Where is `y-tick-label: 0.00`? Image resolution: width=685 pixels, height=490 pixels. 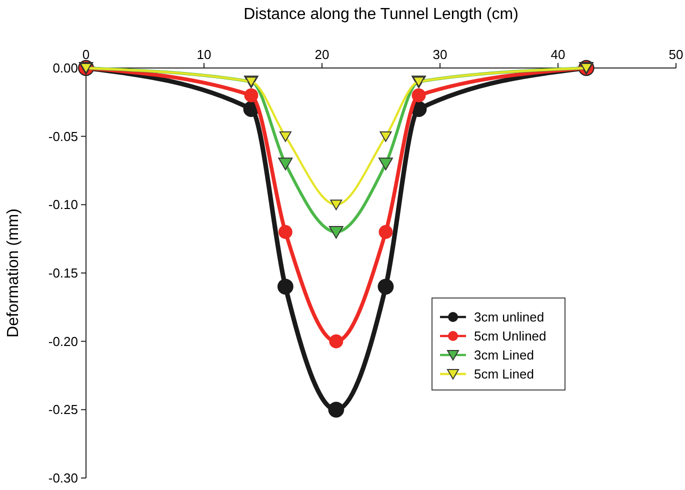
y-tick-label: 0.00 is located at coordinates (65, 68).